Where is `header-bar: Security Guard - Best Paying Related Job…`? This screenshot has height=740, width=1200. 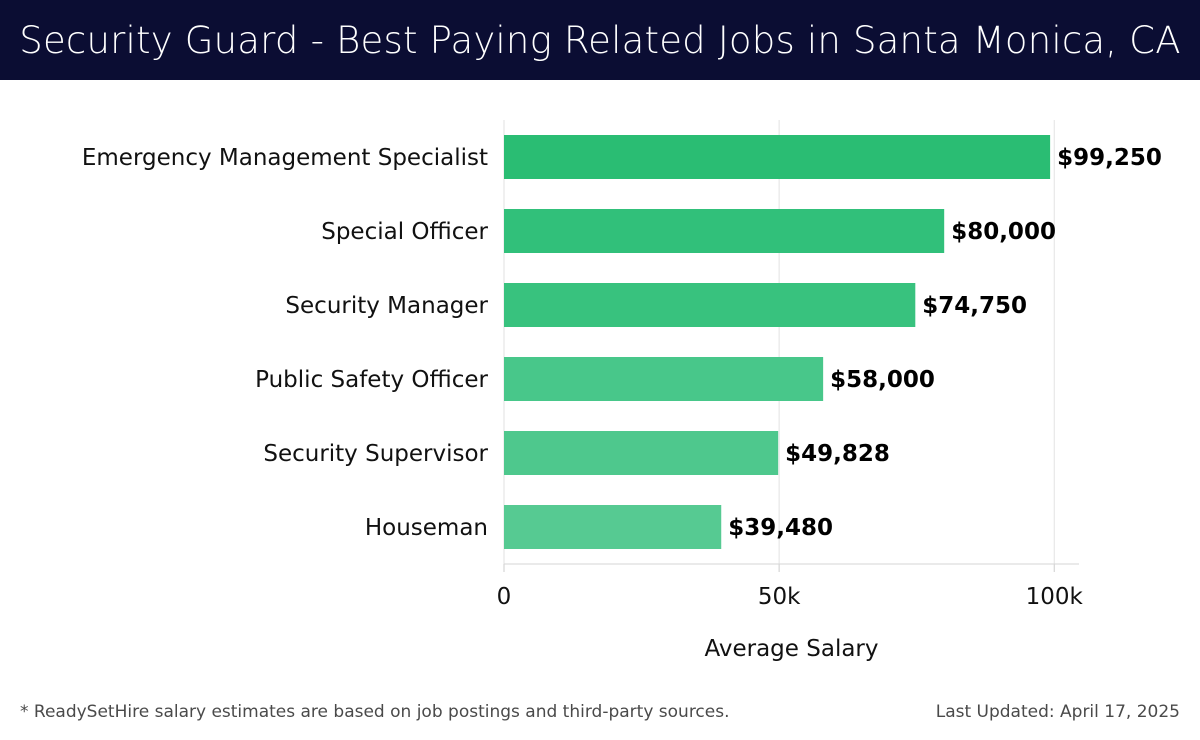
header-bar: Security Guard - Best Paying Related Job… is located at coordinates (600, 40).